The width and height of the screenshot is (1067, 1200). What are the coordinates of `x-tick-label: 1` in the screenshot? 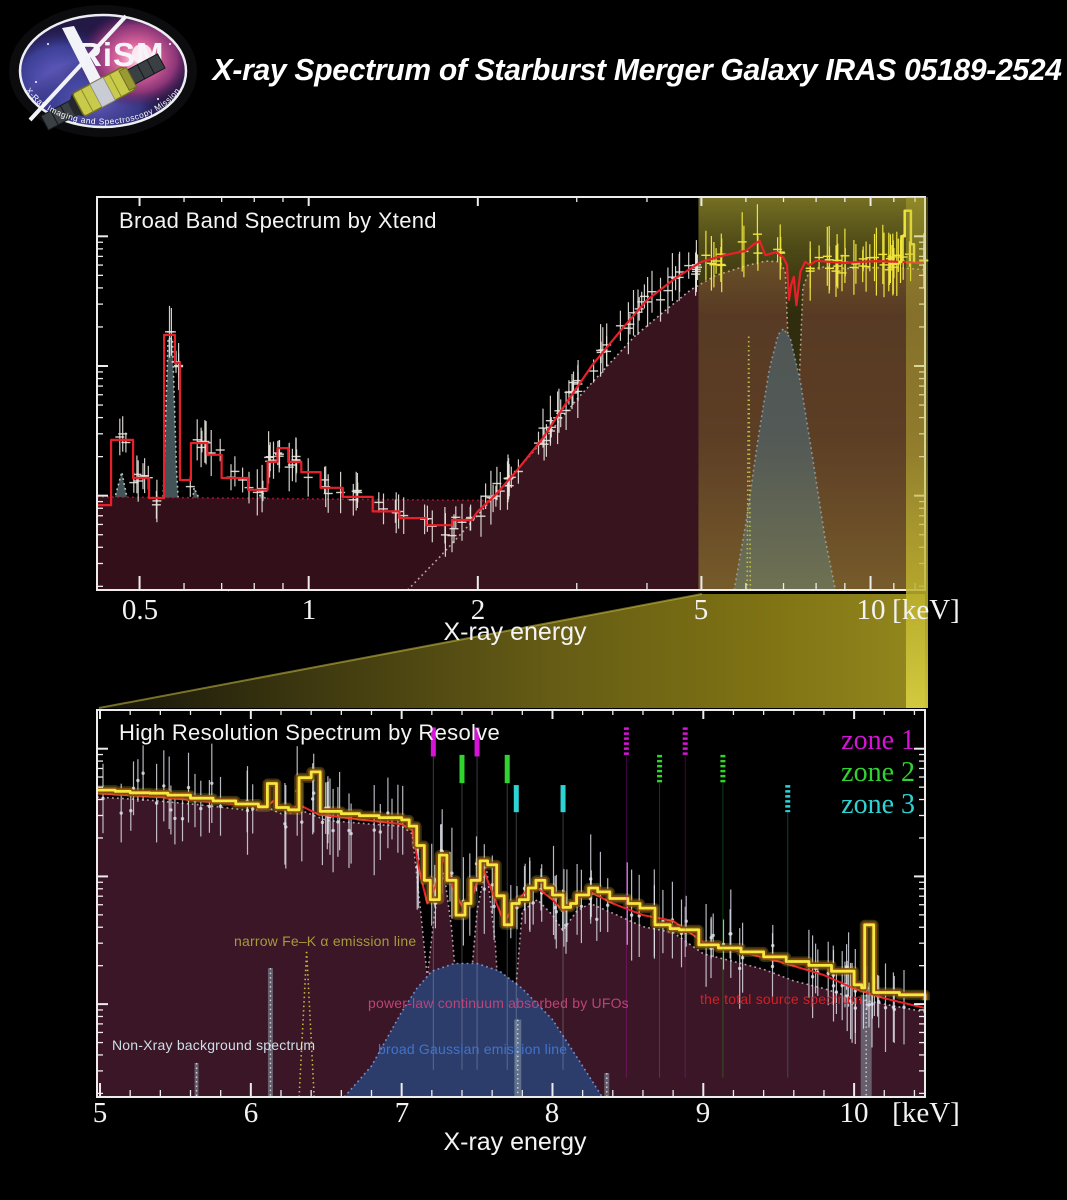 It's located at (309, 610).